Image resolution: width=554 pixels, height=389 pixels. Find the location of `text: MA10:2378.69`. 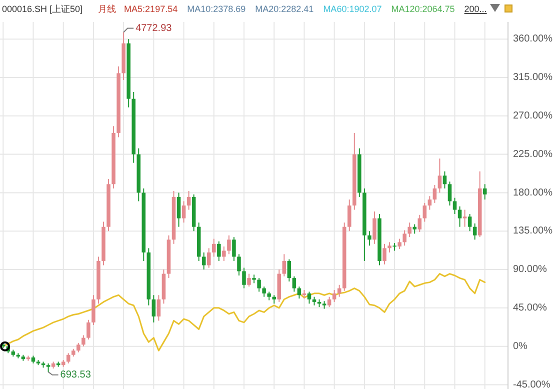

text: MA10:2378.69 is located at coordinates (216, 9).